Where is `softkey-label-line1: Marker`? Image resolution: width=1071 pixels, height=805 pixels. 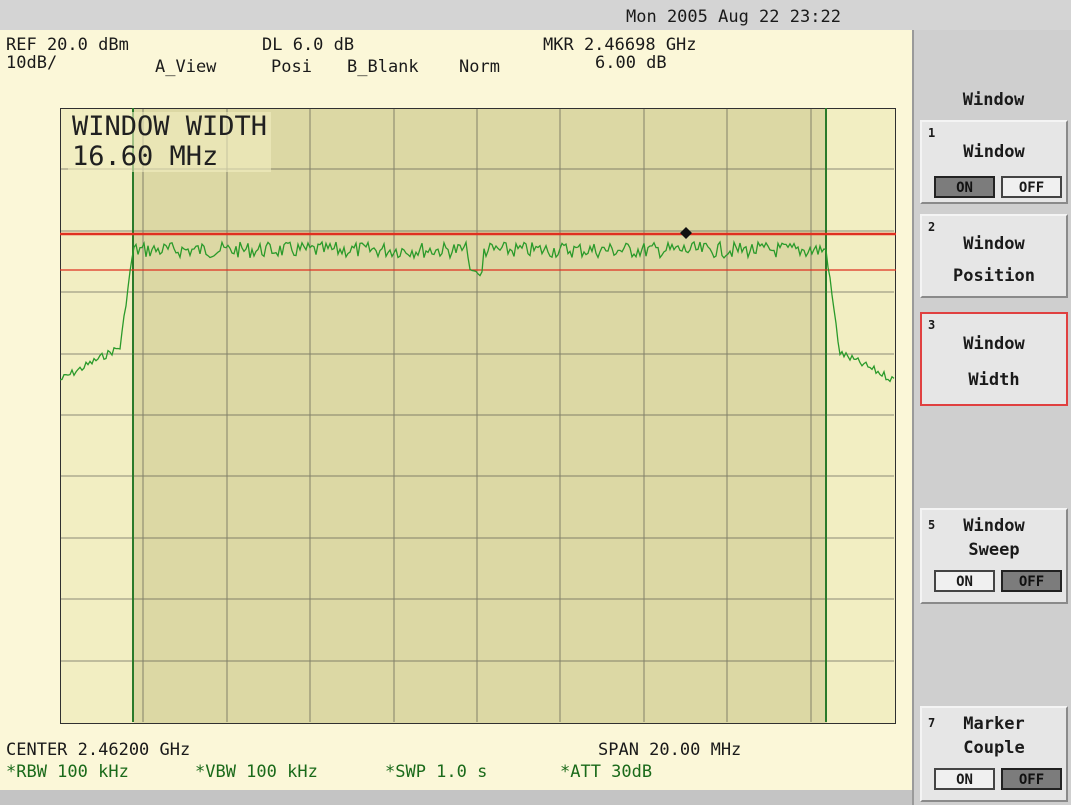 softkey-label-line1: Marker is located at coordinates (994, 724).